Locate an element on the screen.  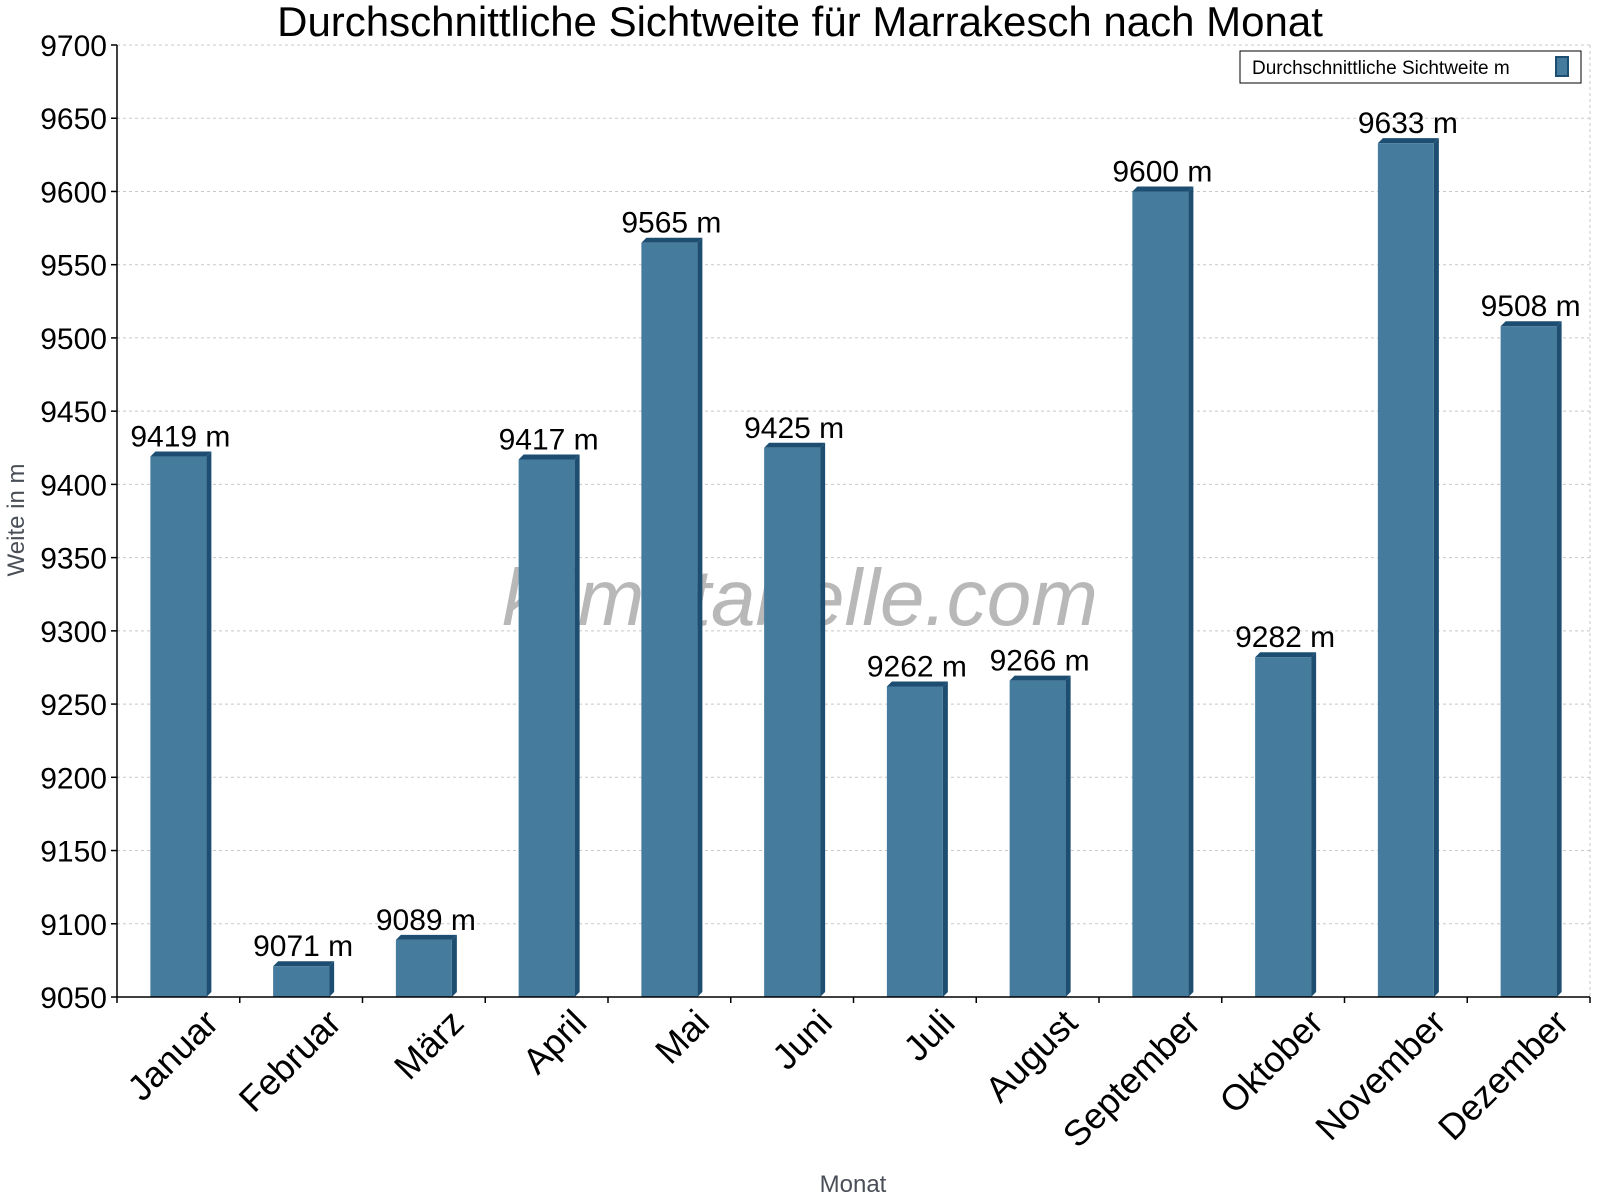
bar-november is located at coordinates (1408, 568).